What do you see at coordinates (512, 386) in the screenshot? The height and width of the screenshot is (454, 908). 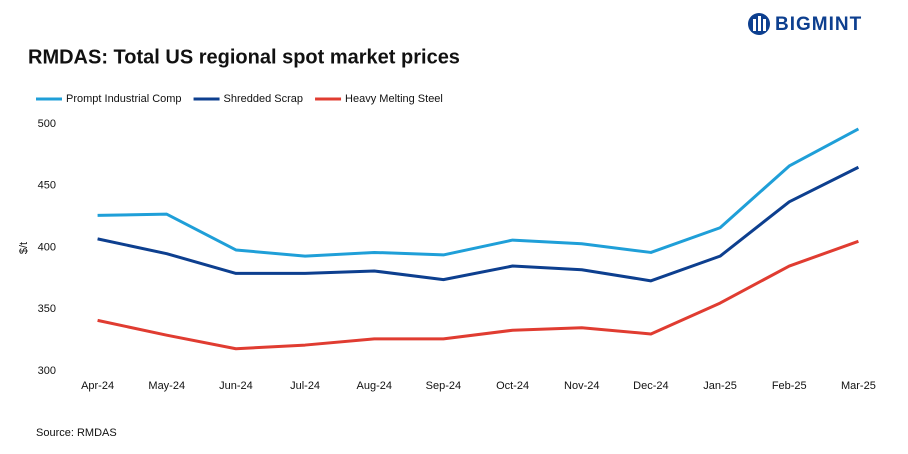 I see `x-tick-label: Oct-24` at bounding box center [512, 386].